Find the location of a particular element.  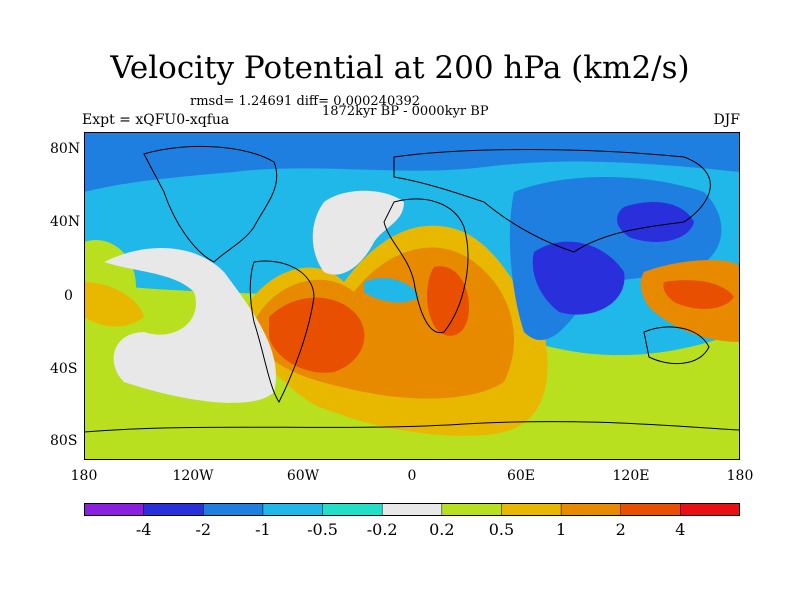

experiment-label: Expt = xQFU0-xqfua is located at coordinates (156, 120).